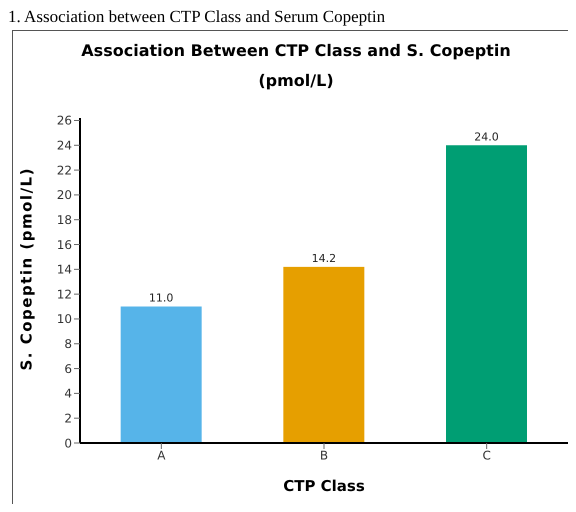 Image resolution: width=576 pixels, height=512 pixels. What do you see at coordinates (64, 170) in the screenshot?
I see `y-tick-label: 22` at bounding box center [64, 170].